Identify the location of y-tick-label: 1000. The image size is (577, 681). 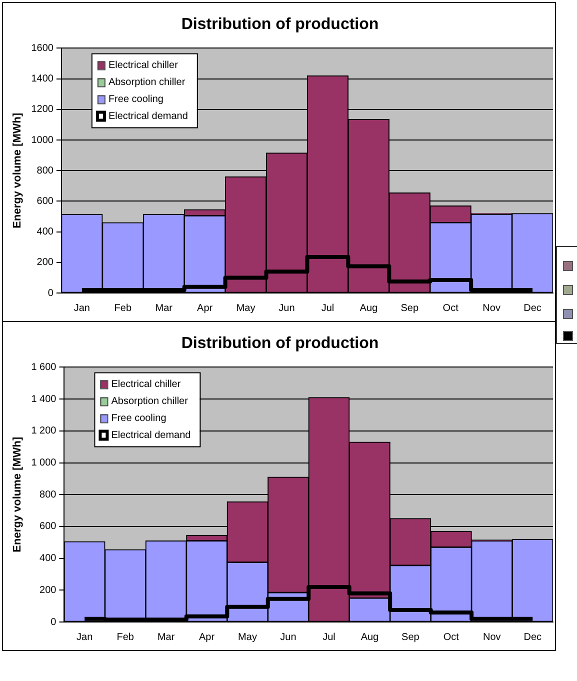
(42, 140).